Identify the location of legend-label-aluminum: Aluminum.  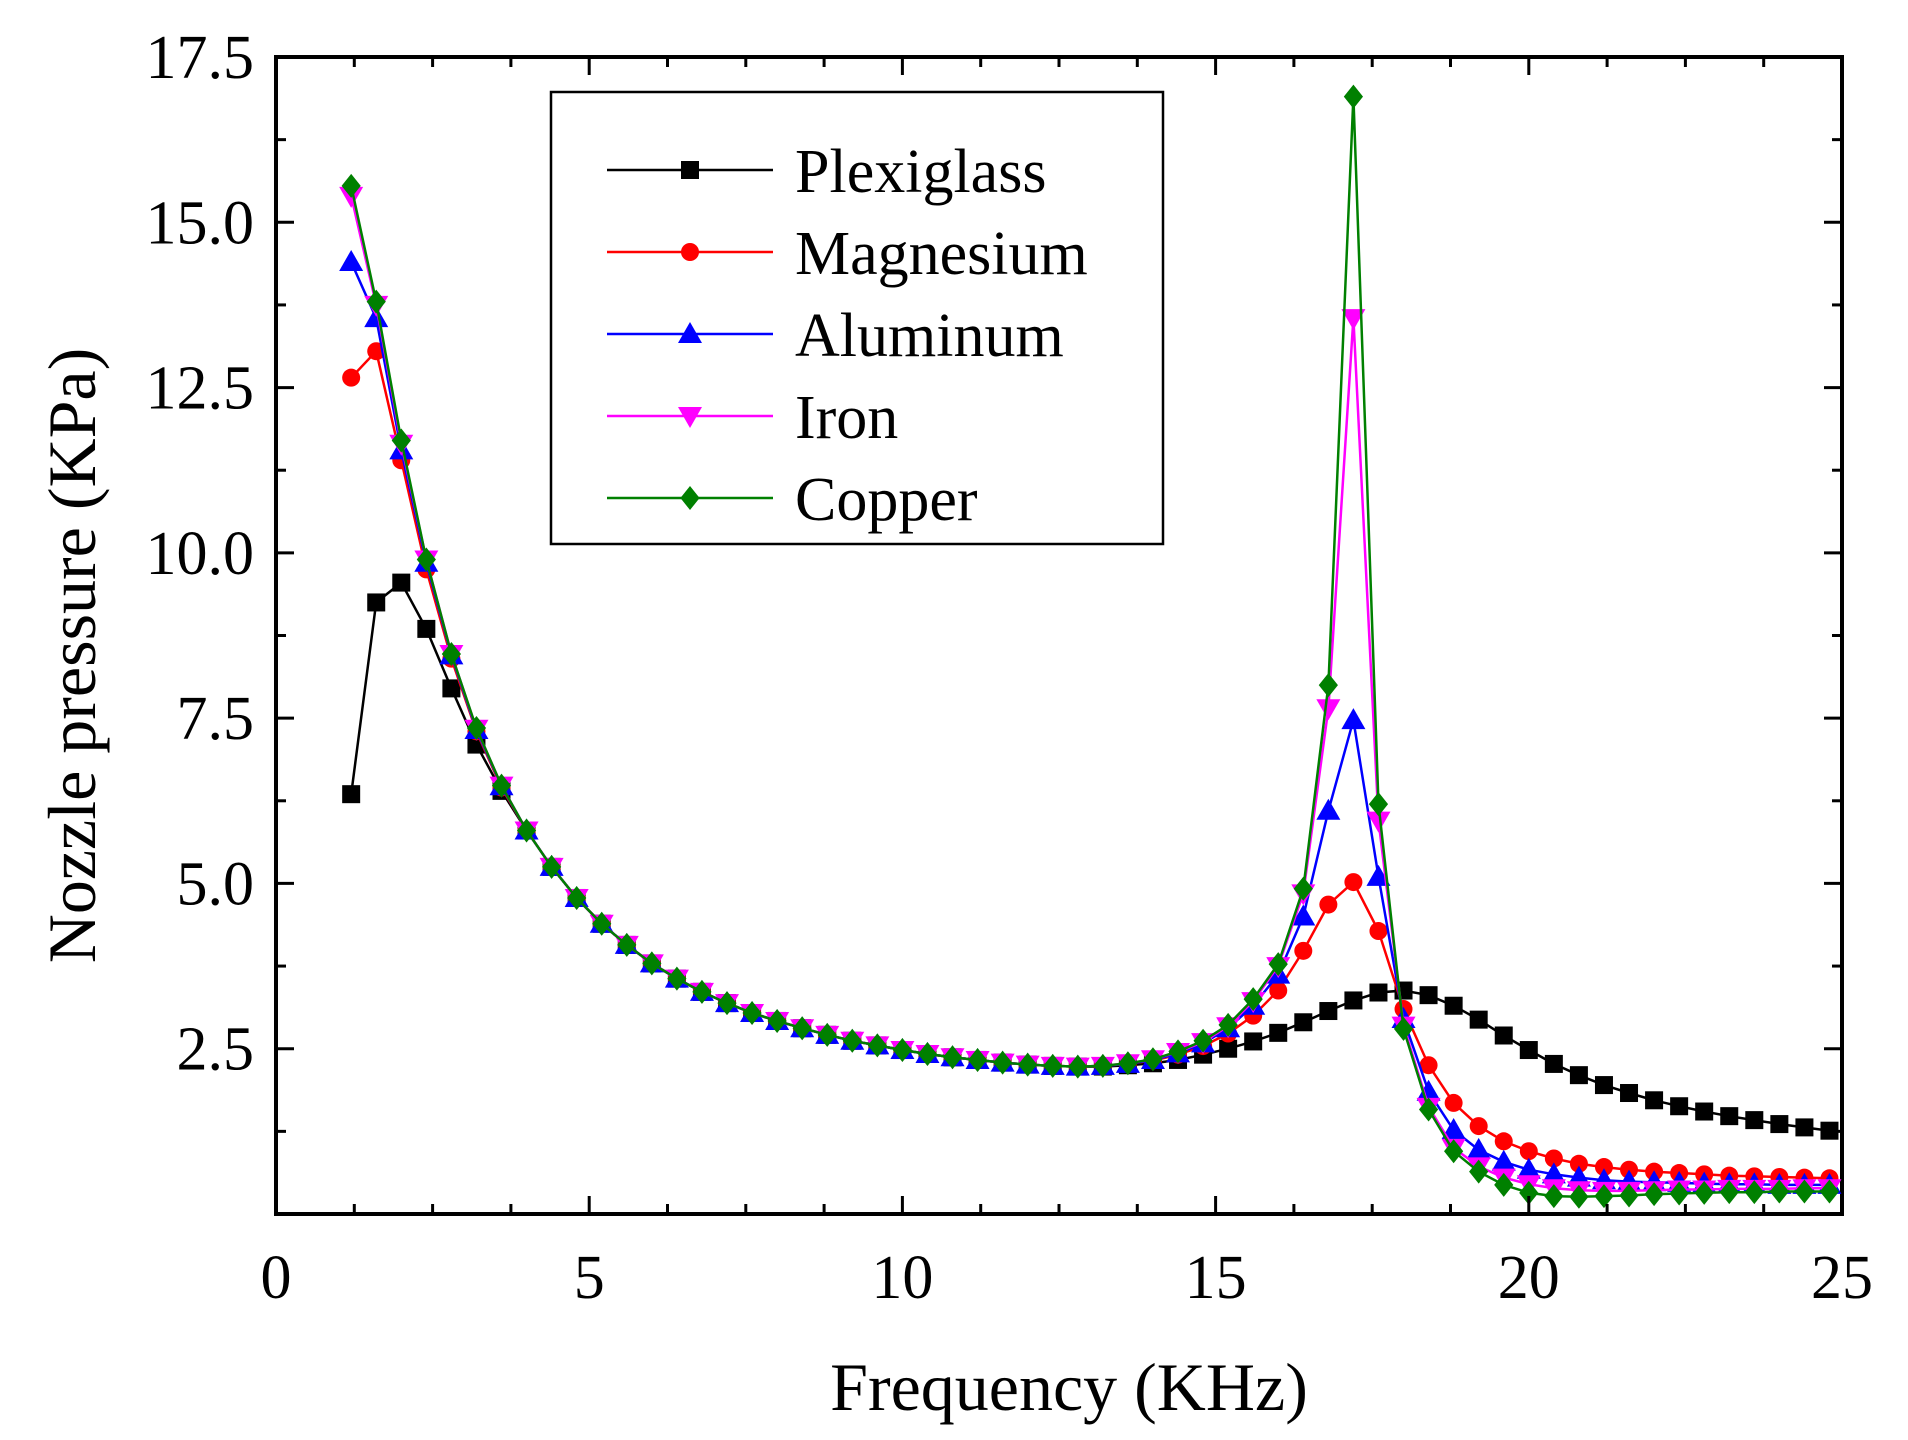
(929, 336).